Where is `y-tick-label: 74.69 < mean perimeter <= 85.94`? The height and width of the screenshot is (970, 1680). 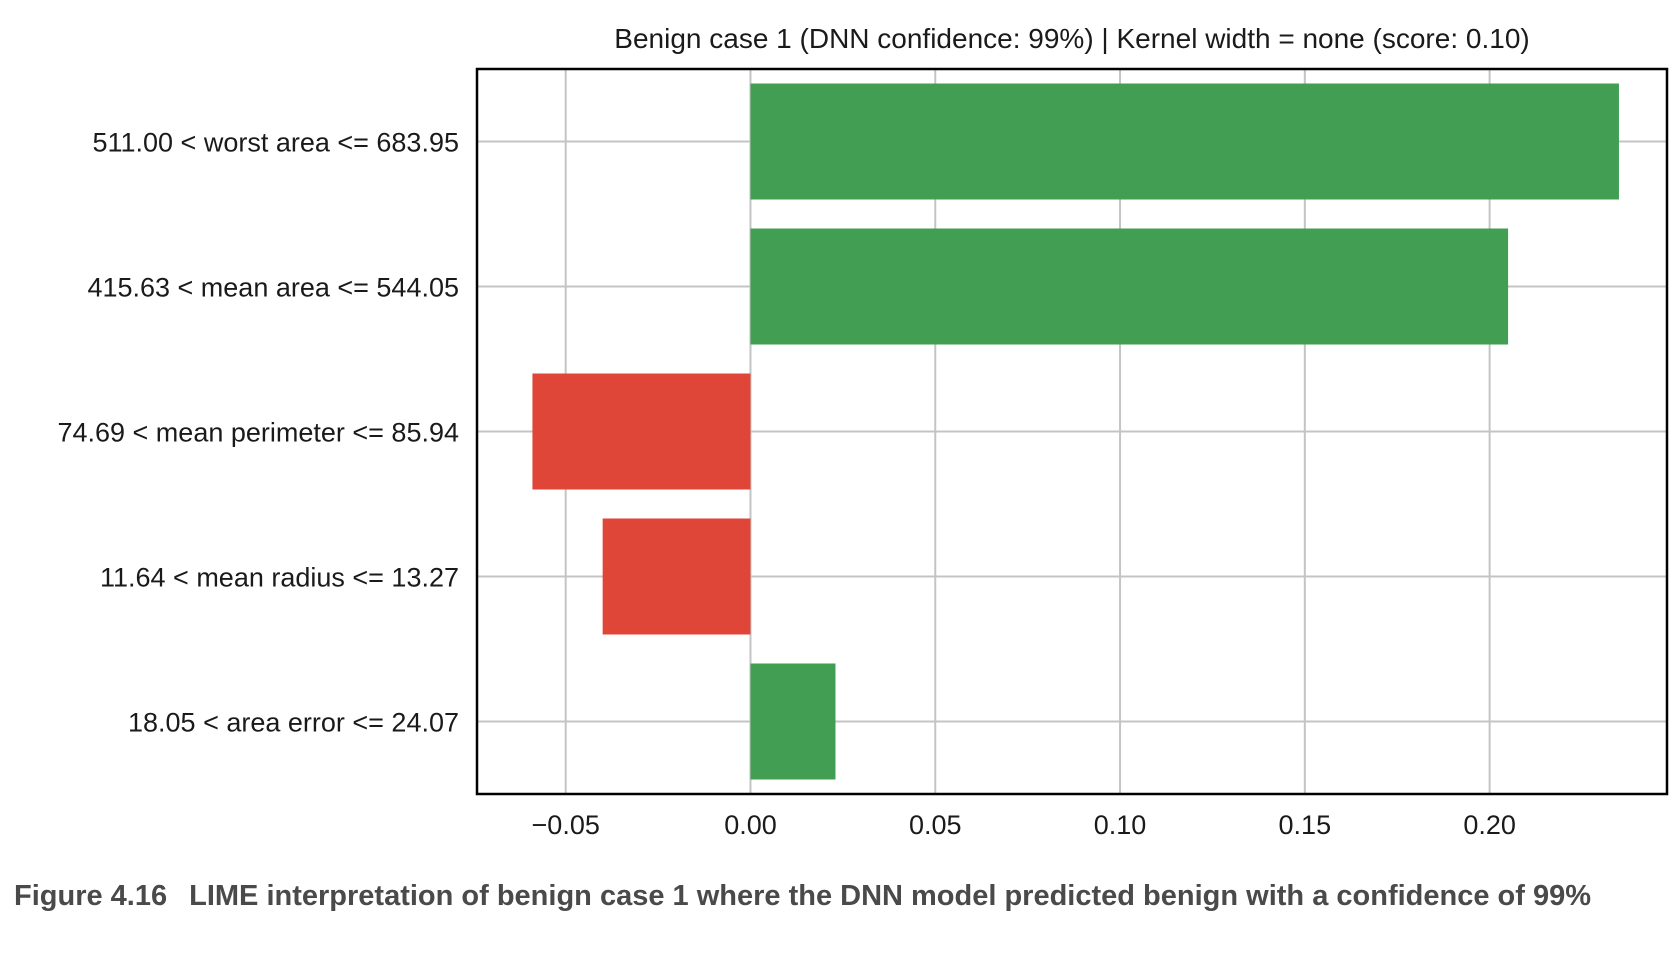
y-tick-label: 74.69 < mean perimeter <= 85.94 is located at coordinates (258, 433).